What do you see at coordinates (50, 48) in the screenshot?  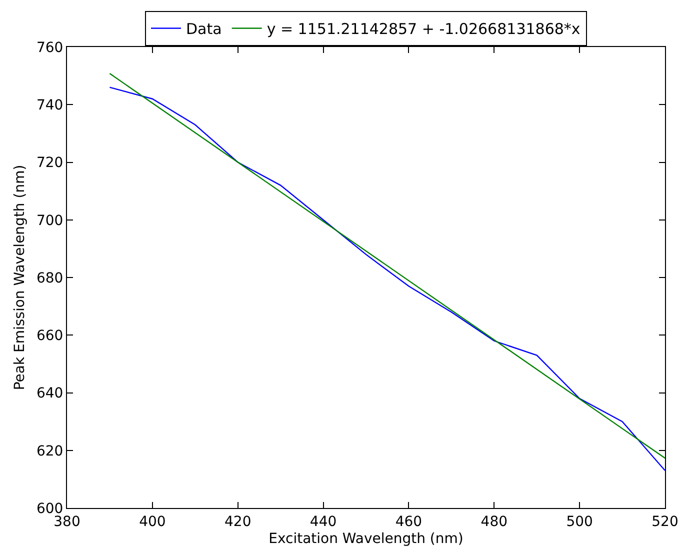 I see `y-tick-label: 760` at bounding box center [50, 48].